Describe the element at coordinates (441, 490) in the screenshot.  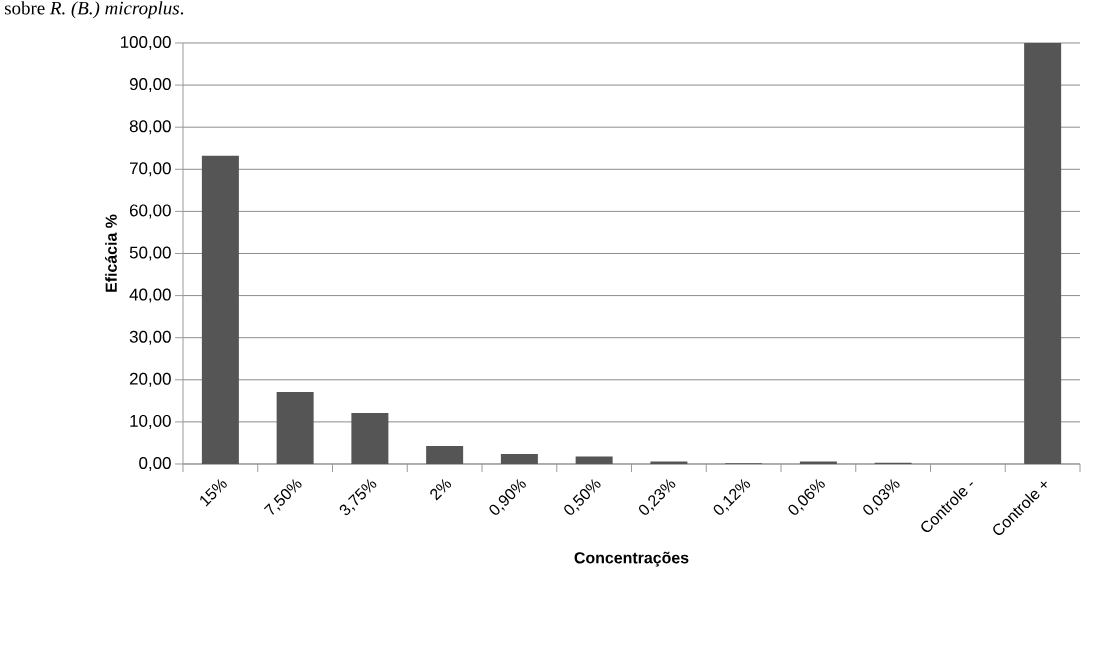
I see `x-tick-label: 2%` at that location.